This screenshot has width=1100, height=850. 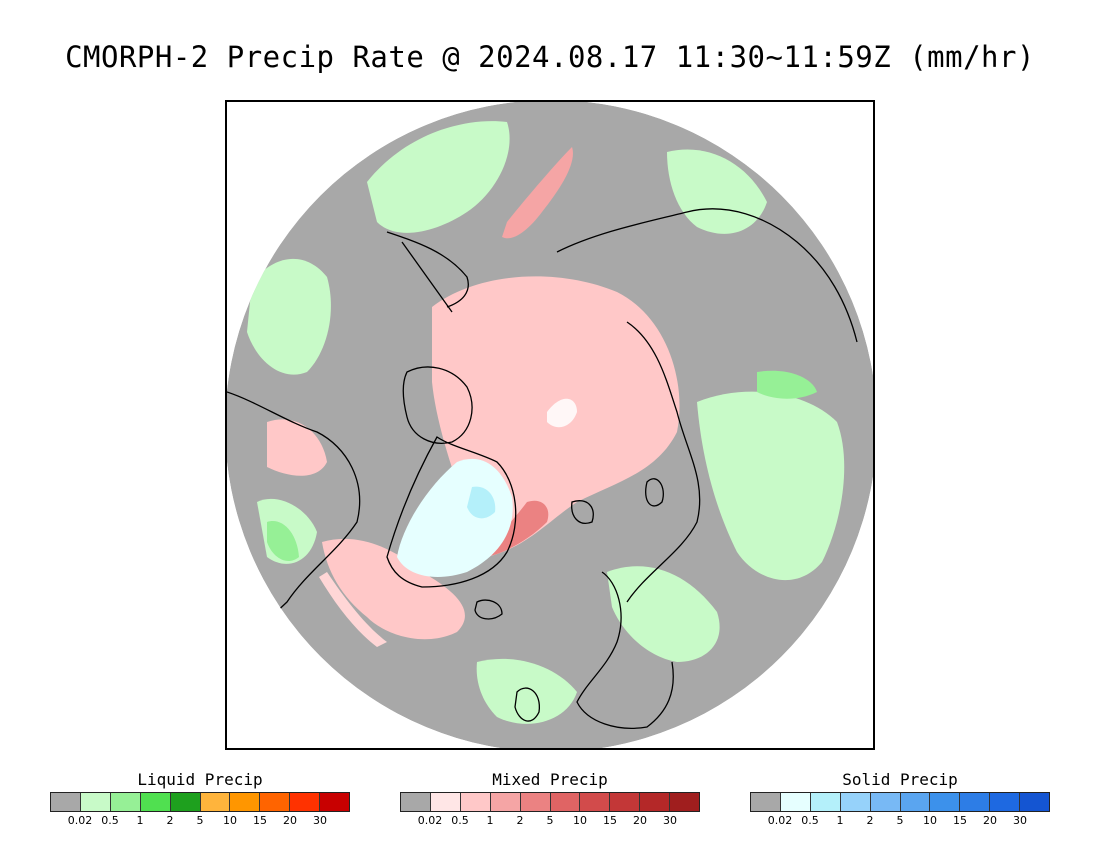 I want to click on mixed-precip-west, so click(x=297, y=447).